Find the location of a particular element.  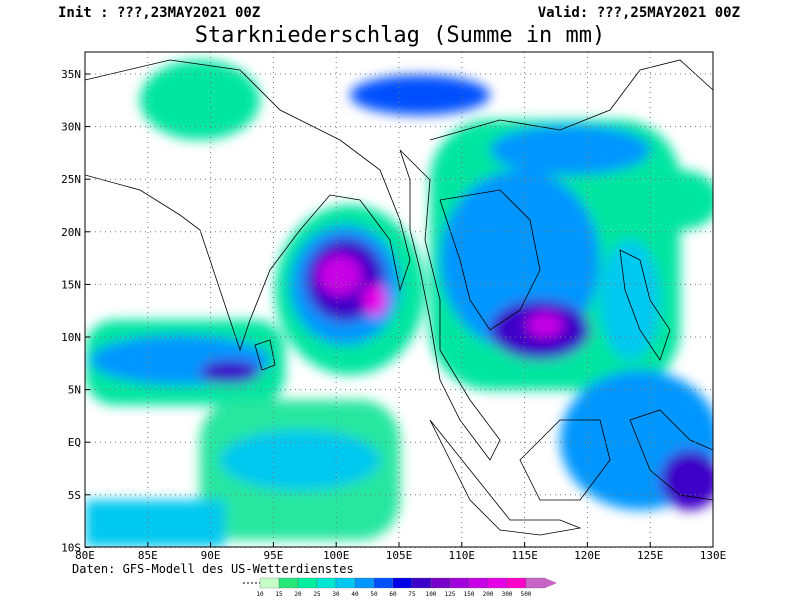

colorbar-label: 10 is located at coordinates (260, 594).